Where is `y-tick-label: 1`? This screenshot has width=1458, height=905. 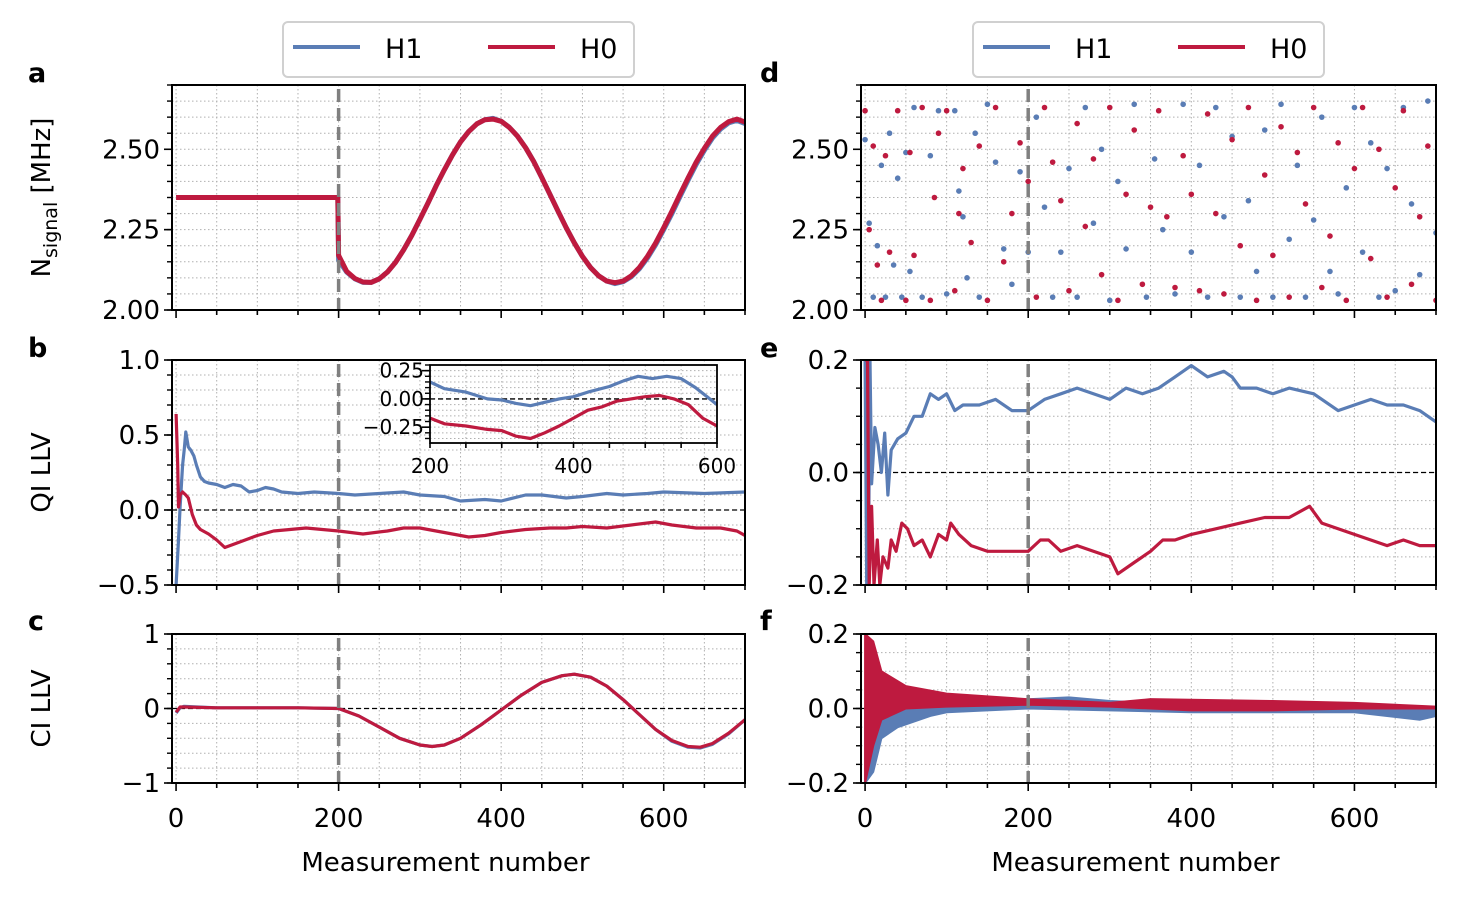 y-tick-label: 1 is located at coordinates (151, 635).